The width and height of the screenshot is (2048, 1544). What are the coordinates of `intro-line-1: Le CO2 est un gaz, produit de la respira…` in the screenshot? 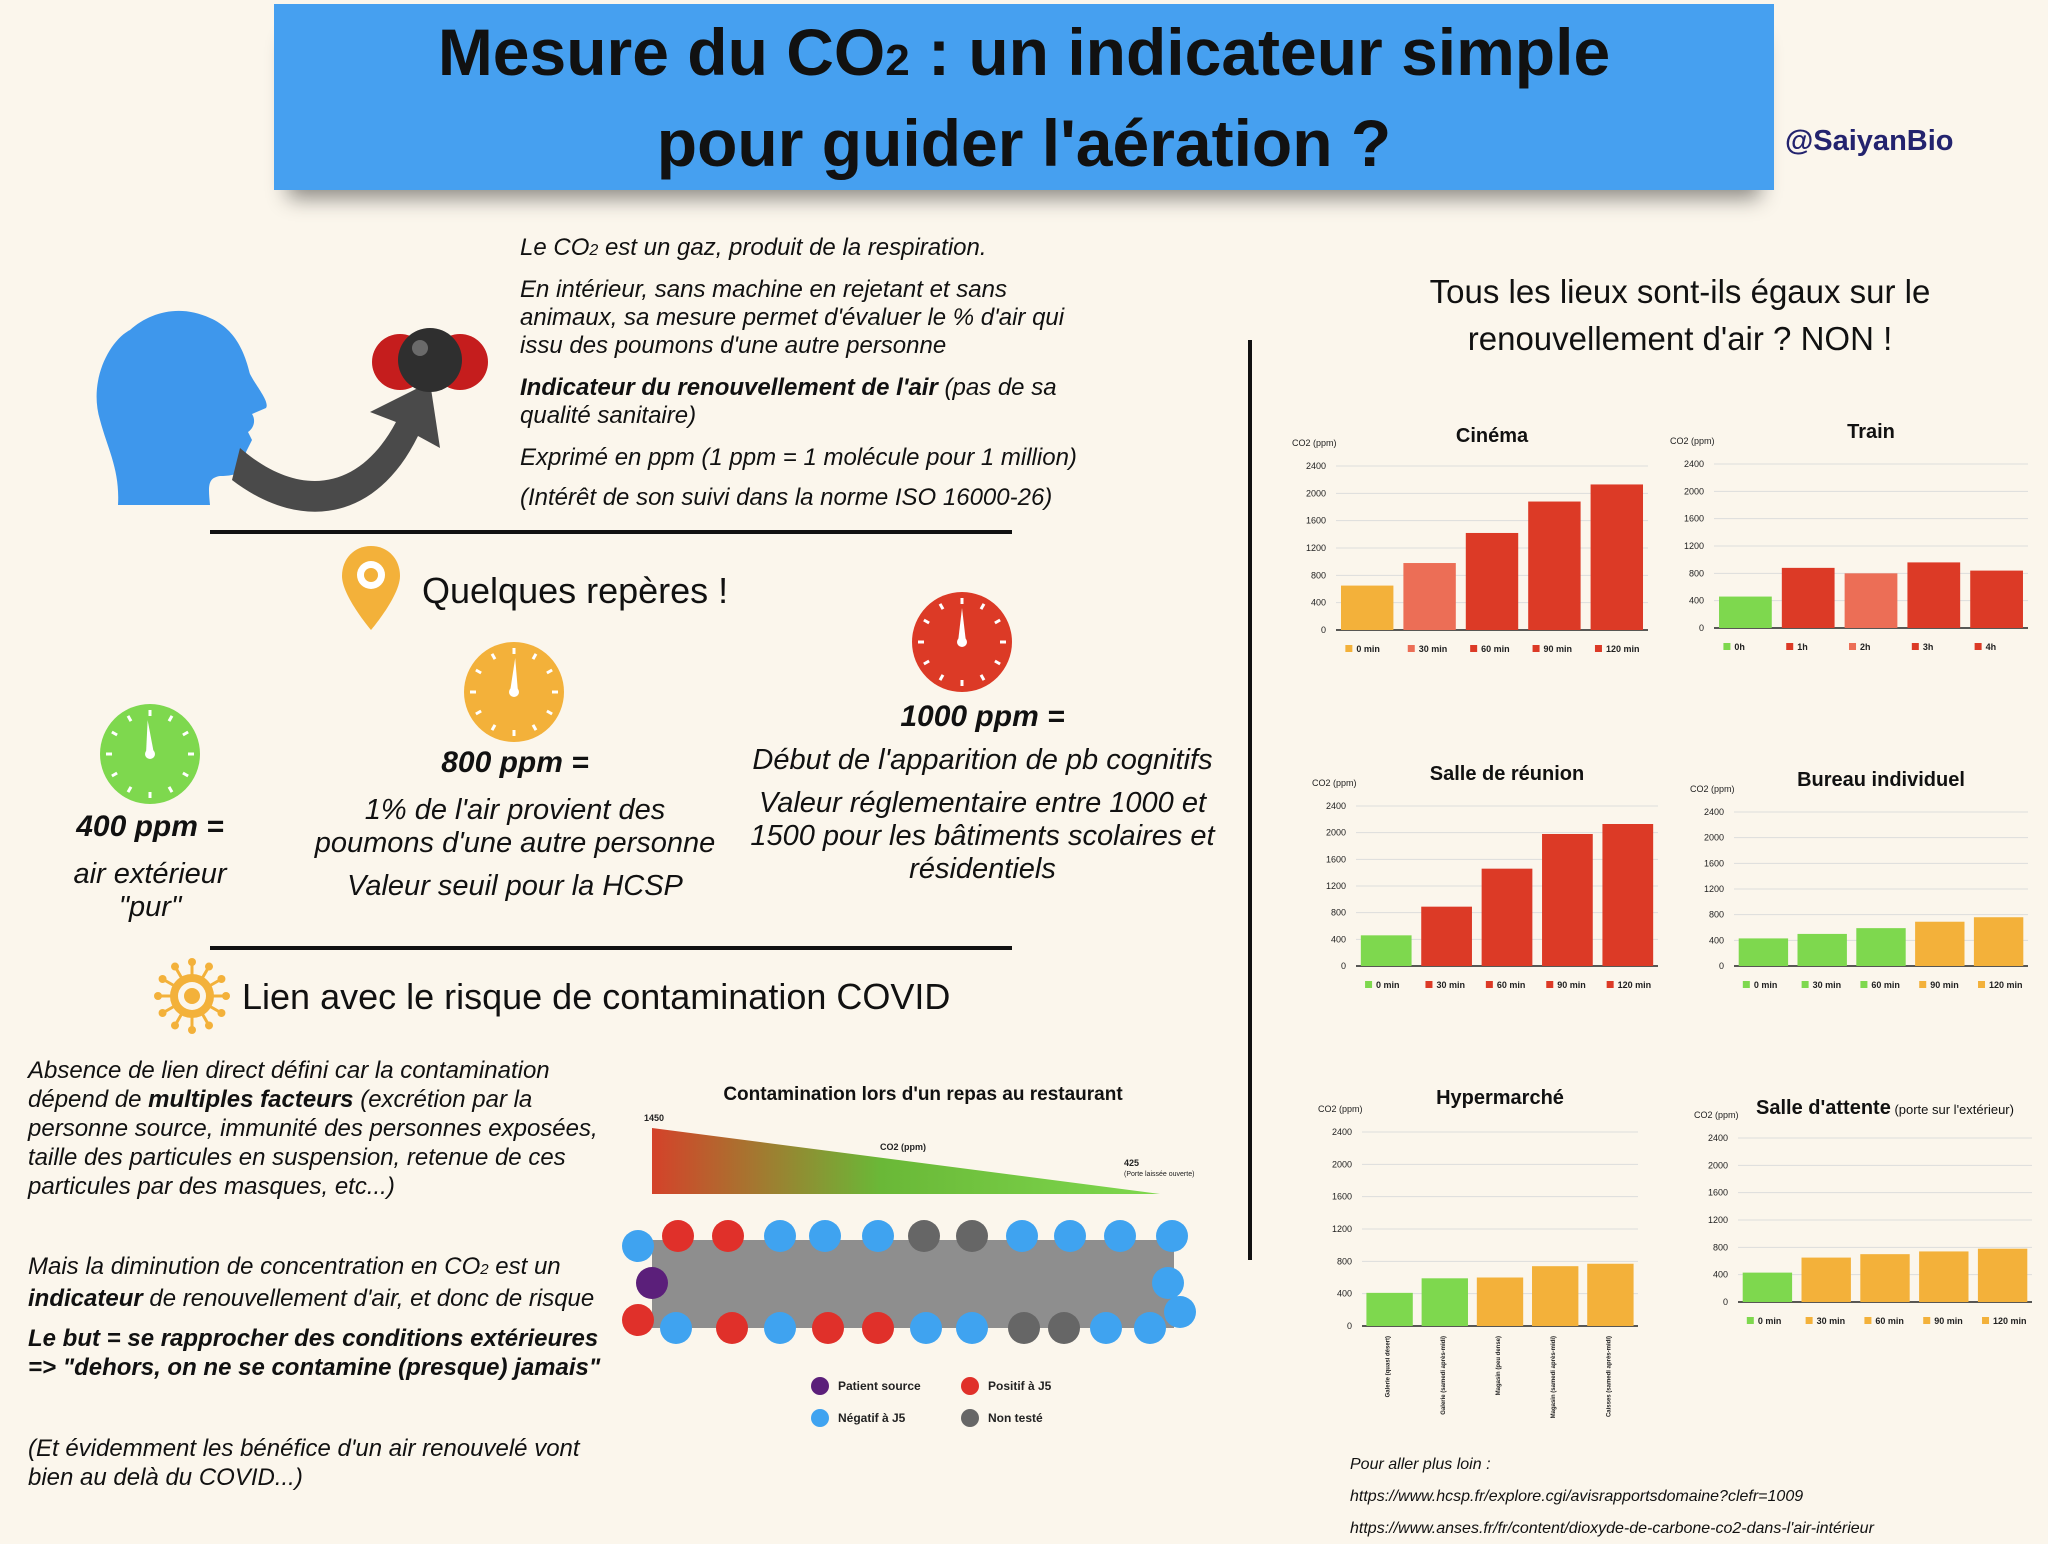 It's located at (753, 247).